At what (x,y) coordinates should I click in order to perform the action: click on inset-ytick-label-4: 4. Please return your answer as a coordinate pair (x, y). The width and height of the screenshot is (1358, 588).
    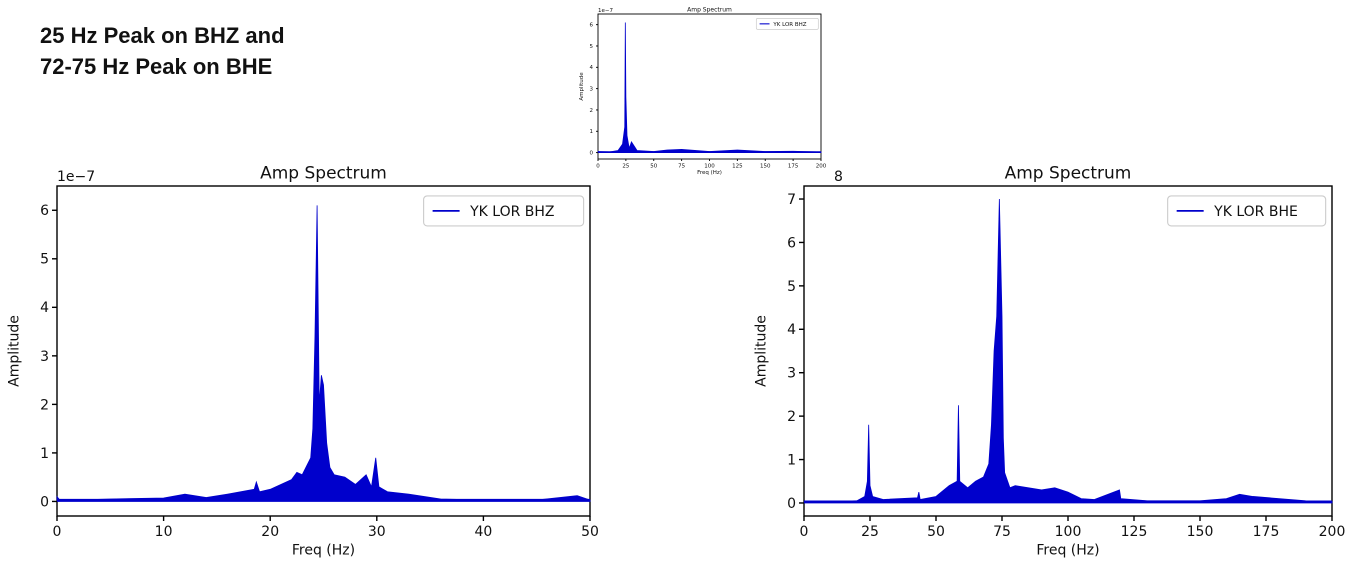
    Looking at the image, I should click on (592, 68).